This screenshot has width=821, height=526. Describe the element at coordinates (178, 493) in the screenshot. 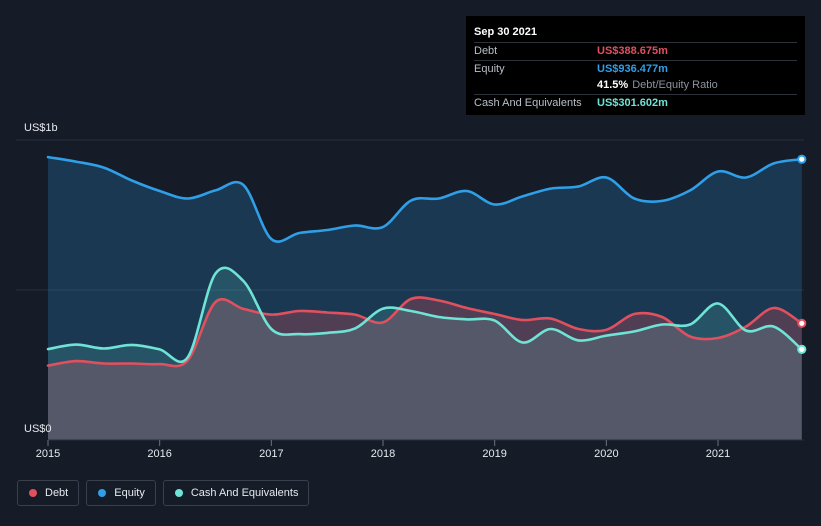

I see `legend-dot-cash` at that location.